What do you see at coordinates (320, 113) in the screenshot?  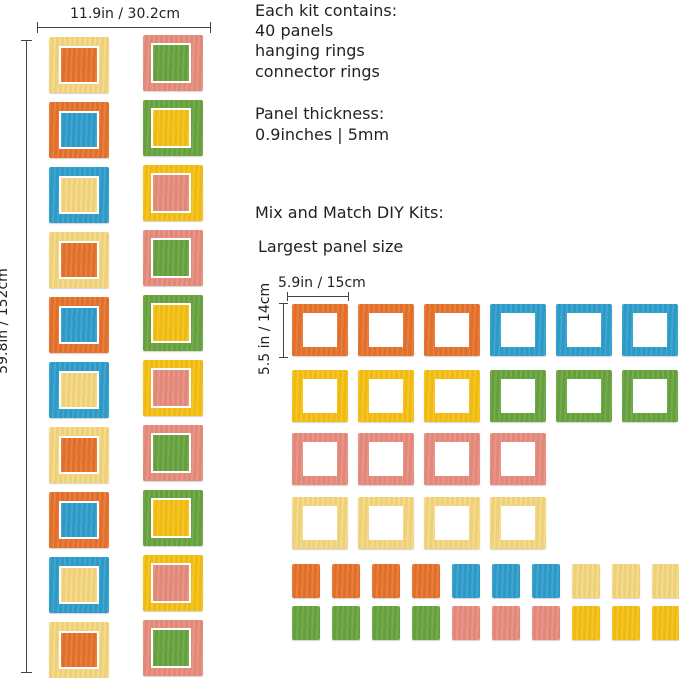 I see `thickness-heading: Panel thickness:` at bounding box center [320, 113].